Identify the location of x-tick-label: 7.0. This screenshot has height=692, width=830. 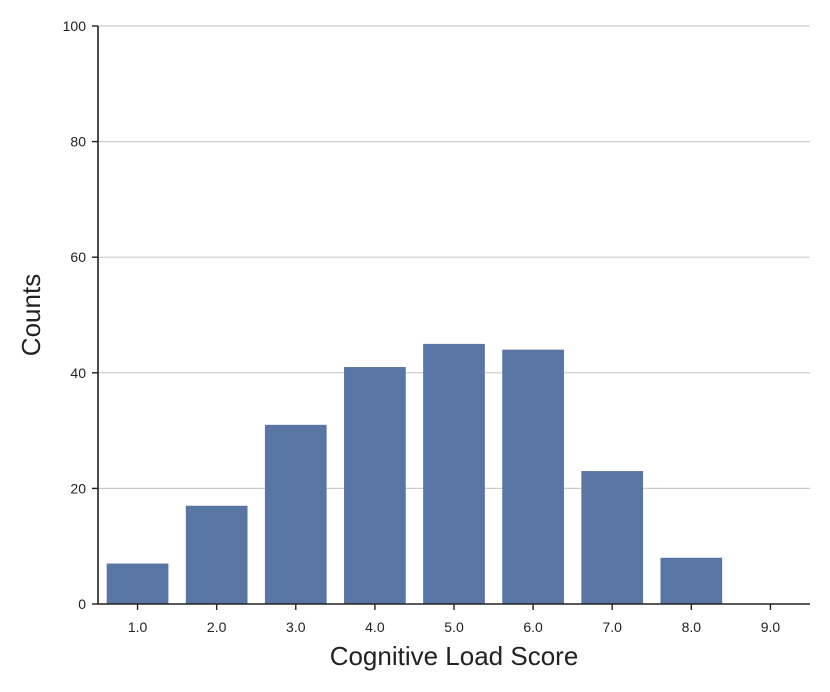
(612, 627).